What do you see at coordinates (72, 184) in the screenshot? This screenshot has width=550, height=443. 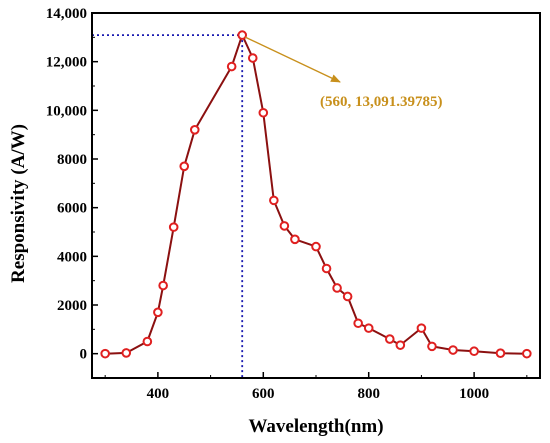 I see `y-axis-ticks: 0 2000 4000 6000 8000 10,000 12,000 14,000` at bounding box center [72, 184].